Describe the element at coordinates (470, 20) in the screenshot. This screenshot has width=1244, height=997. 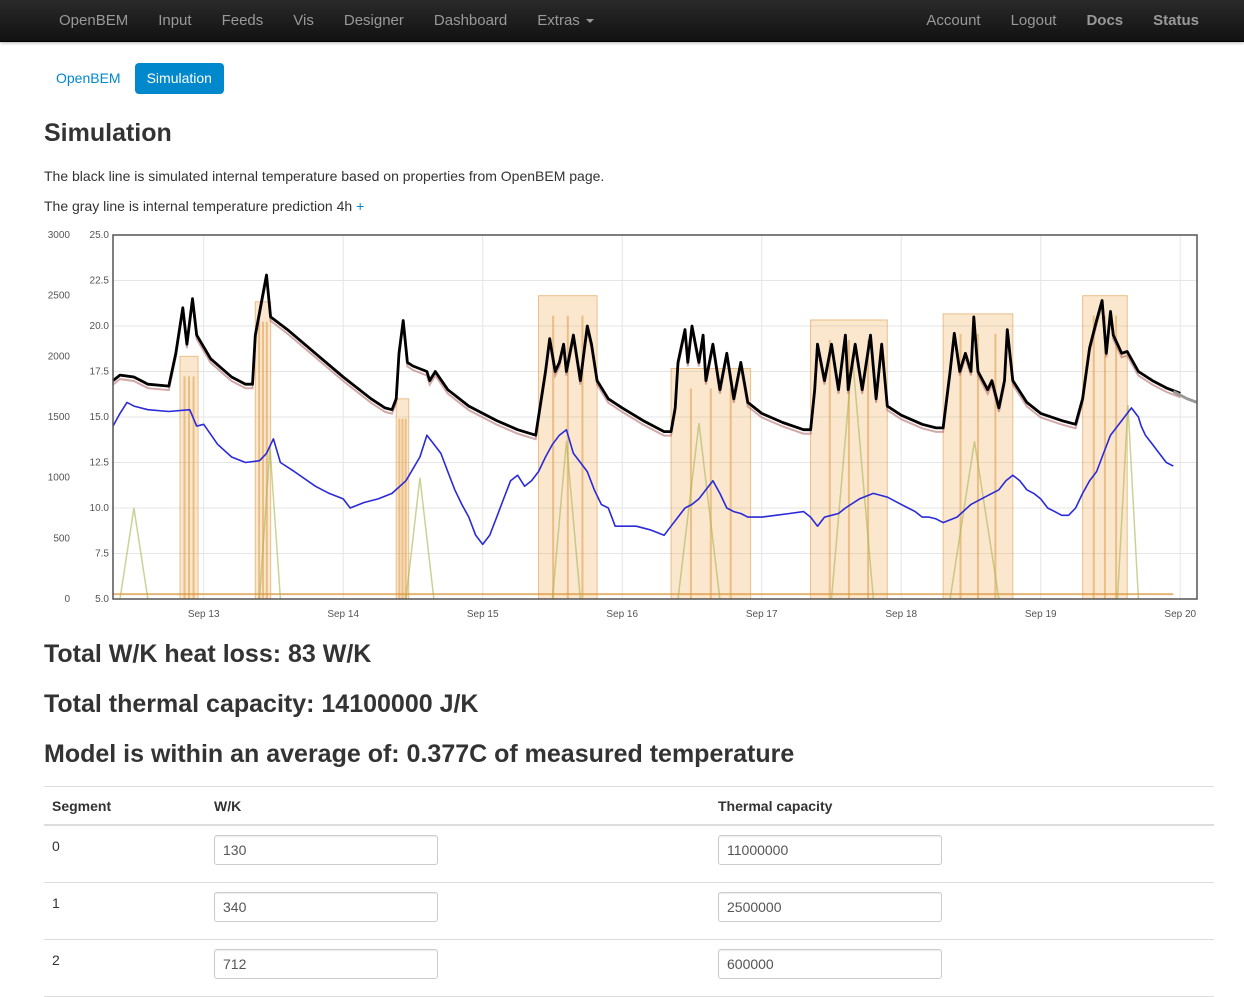
I see `nav-dashboard: Dashboard` at that location.